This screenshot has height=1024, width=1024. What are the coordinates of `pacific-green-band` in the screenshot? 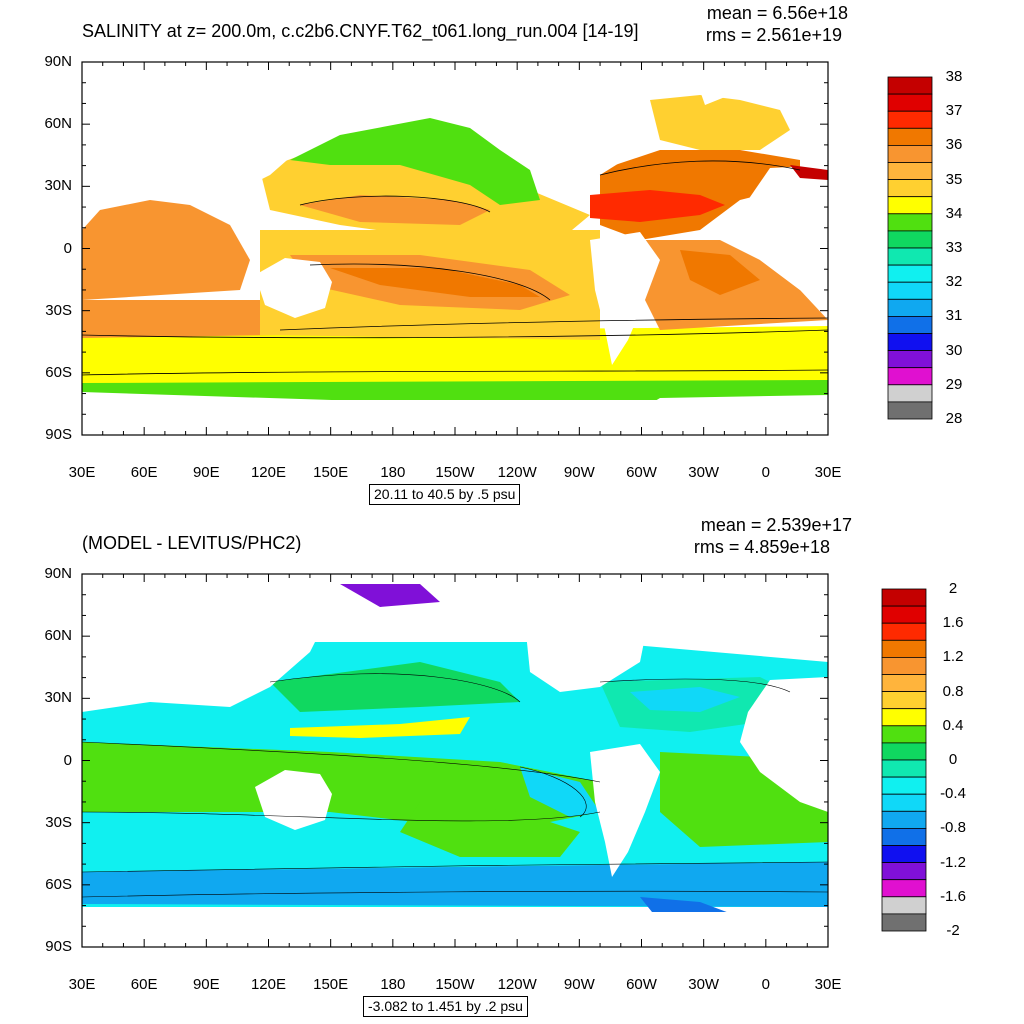 It's located at (395, 687).